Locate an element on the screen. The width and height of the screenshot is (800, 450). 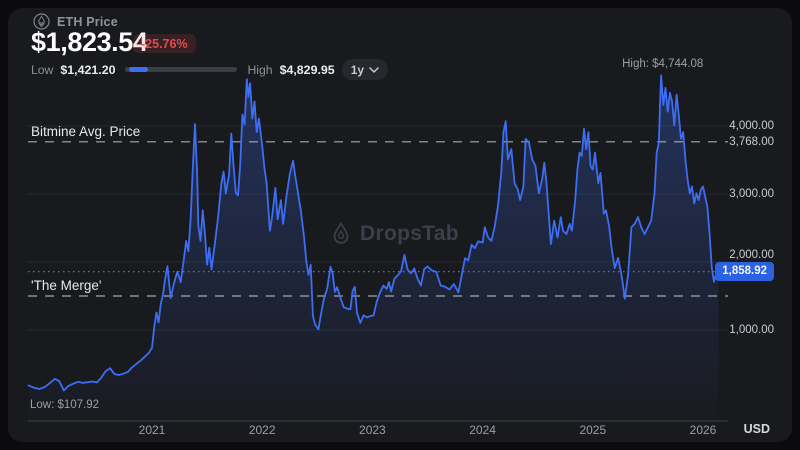
price-range-row: Low $1,421.20 High $4,829.95 1y is located at coordinates (210, 69).